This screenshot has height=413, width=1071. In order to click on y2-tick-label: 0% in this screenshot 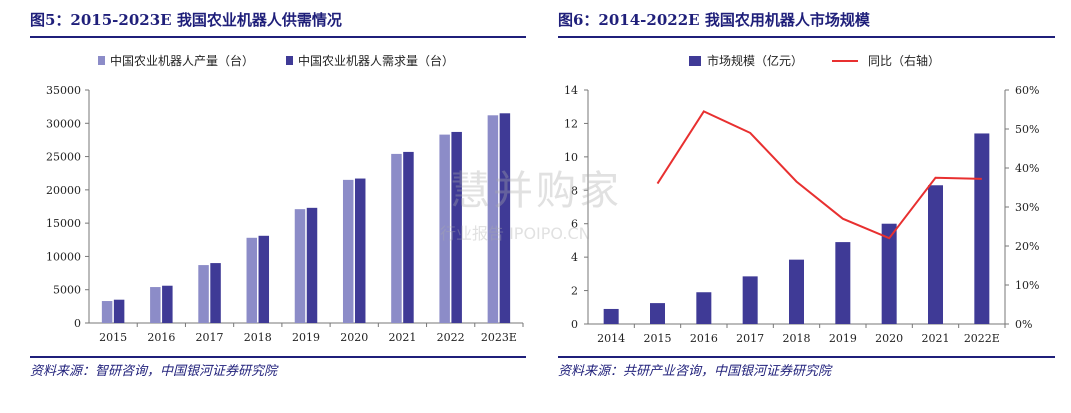, I will do `click(1023, 324)`.